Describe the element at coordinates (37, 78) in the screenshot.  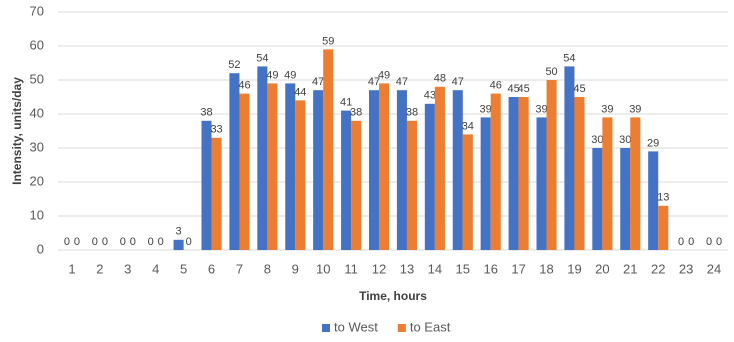
I see `y-tick-label: 50` at that location.